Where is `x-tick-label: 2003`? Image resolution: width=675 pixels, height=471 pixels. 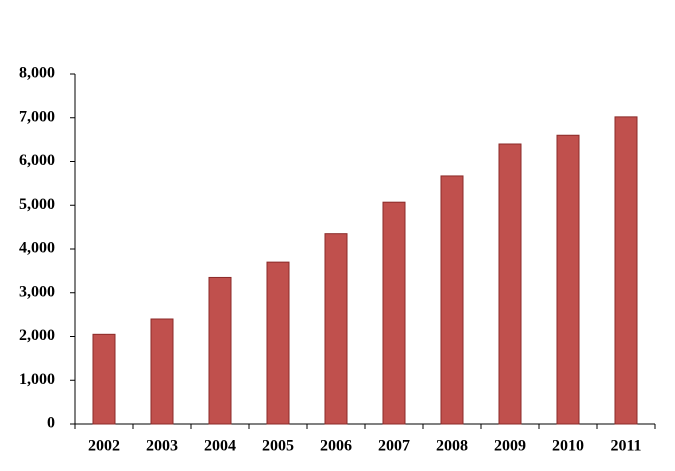 x-tick-label: 2003 is located at coordinates (162, 446).